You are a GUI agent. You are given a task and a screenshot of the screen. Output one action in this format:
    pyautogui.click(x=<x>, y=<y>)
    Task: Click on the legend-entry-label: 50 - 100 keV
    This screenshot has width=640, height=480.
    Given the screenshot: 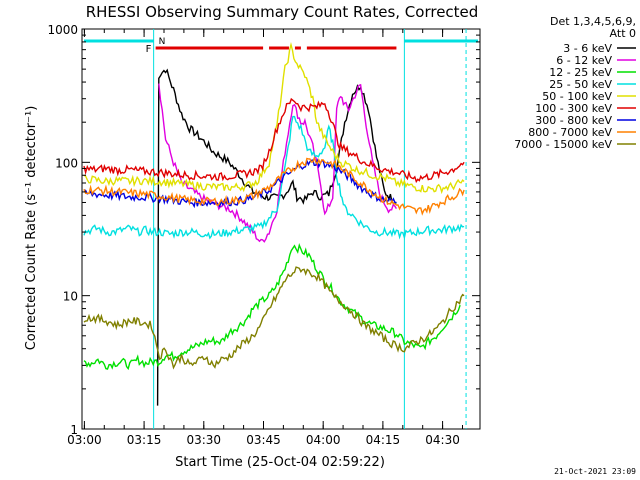 What is the action you would take?
    pyautogui.click(x=577, y=96)
    